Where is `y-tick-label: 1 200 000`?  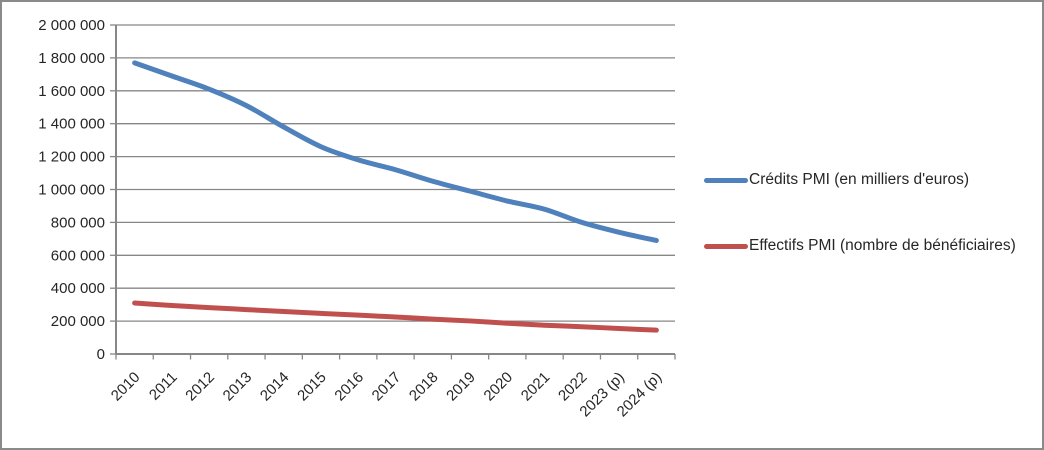
y-tick-label: 1 200 000 is located at coordinates (71, 157).